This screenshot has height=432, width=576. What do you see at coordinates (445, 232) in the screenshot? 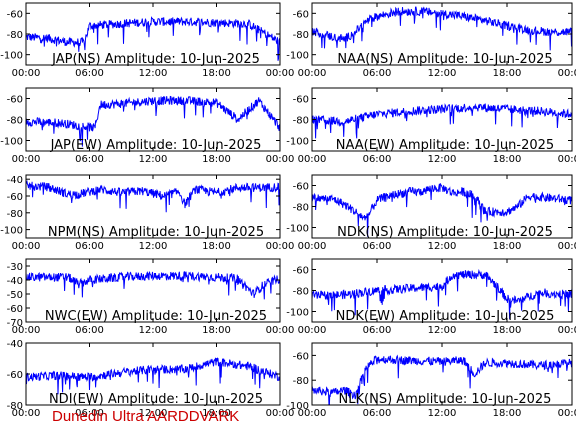
I see `panel-title: NDK(NS) Amplitude: 10-Jun-2025` at bounding box center [445, 232].